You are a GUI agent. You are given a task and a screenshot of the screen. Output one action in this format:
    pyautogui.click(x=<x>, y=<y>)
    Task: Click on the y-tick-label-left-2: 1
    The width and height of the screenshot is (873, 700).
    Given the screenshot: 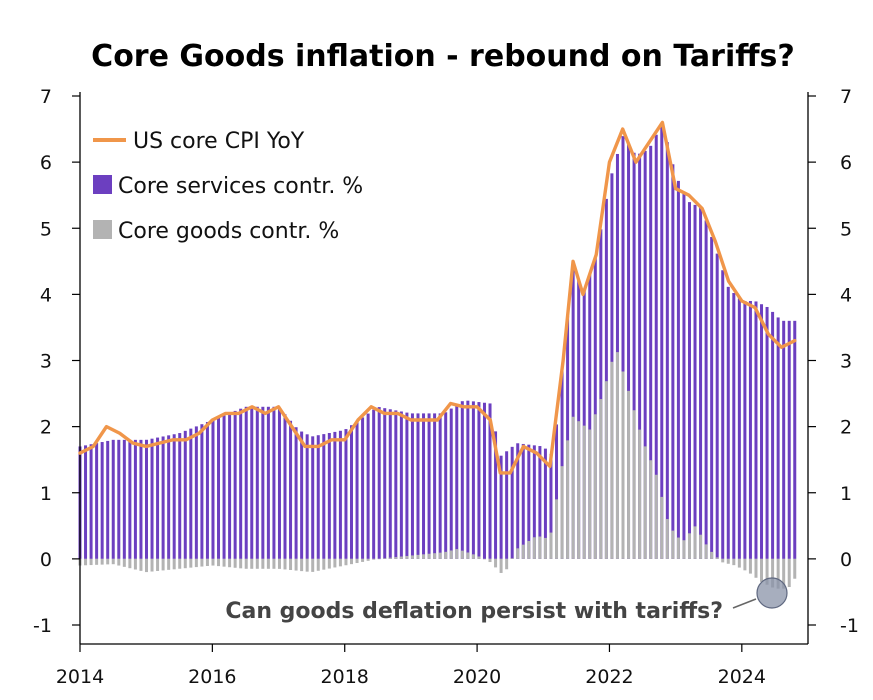 What is the action you would take?
    pyautogui.click(x=46, y=494)
    